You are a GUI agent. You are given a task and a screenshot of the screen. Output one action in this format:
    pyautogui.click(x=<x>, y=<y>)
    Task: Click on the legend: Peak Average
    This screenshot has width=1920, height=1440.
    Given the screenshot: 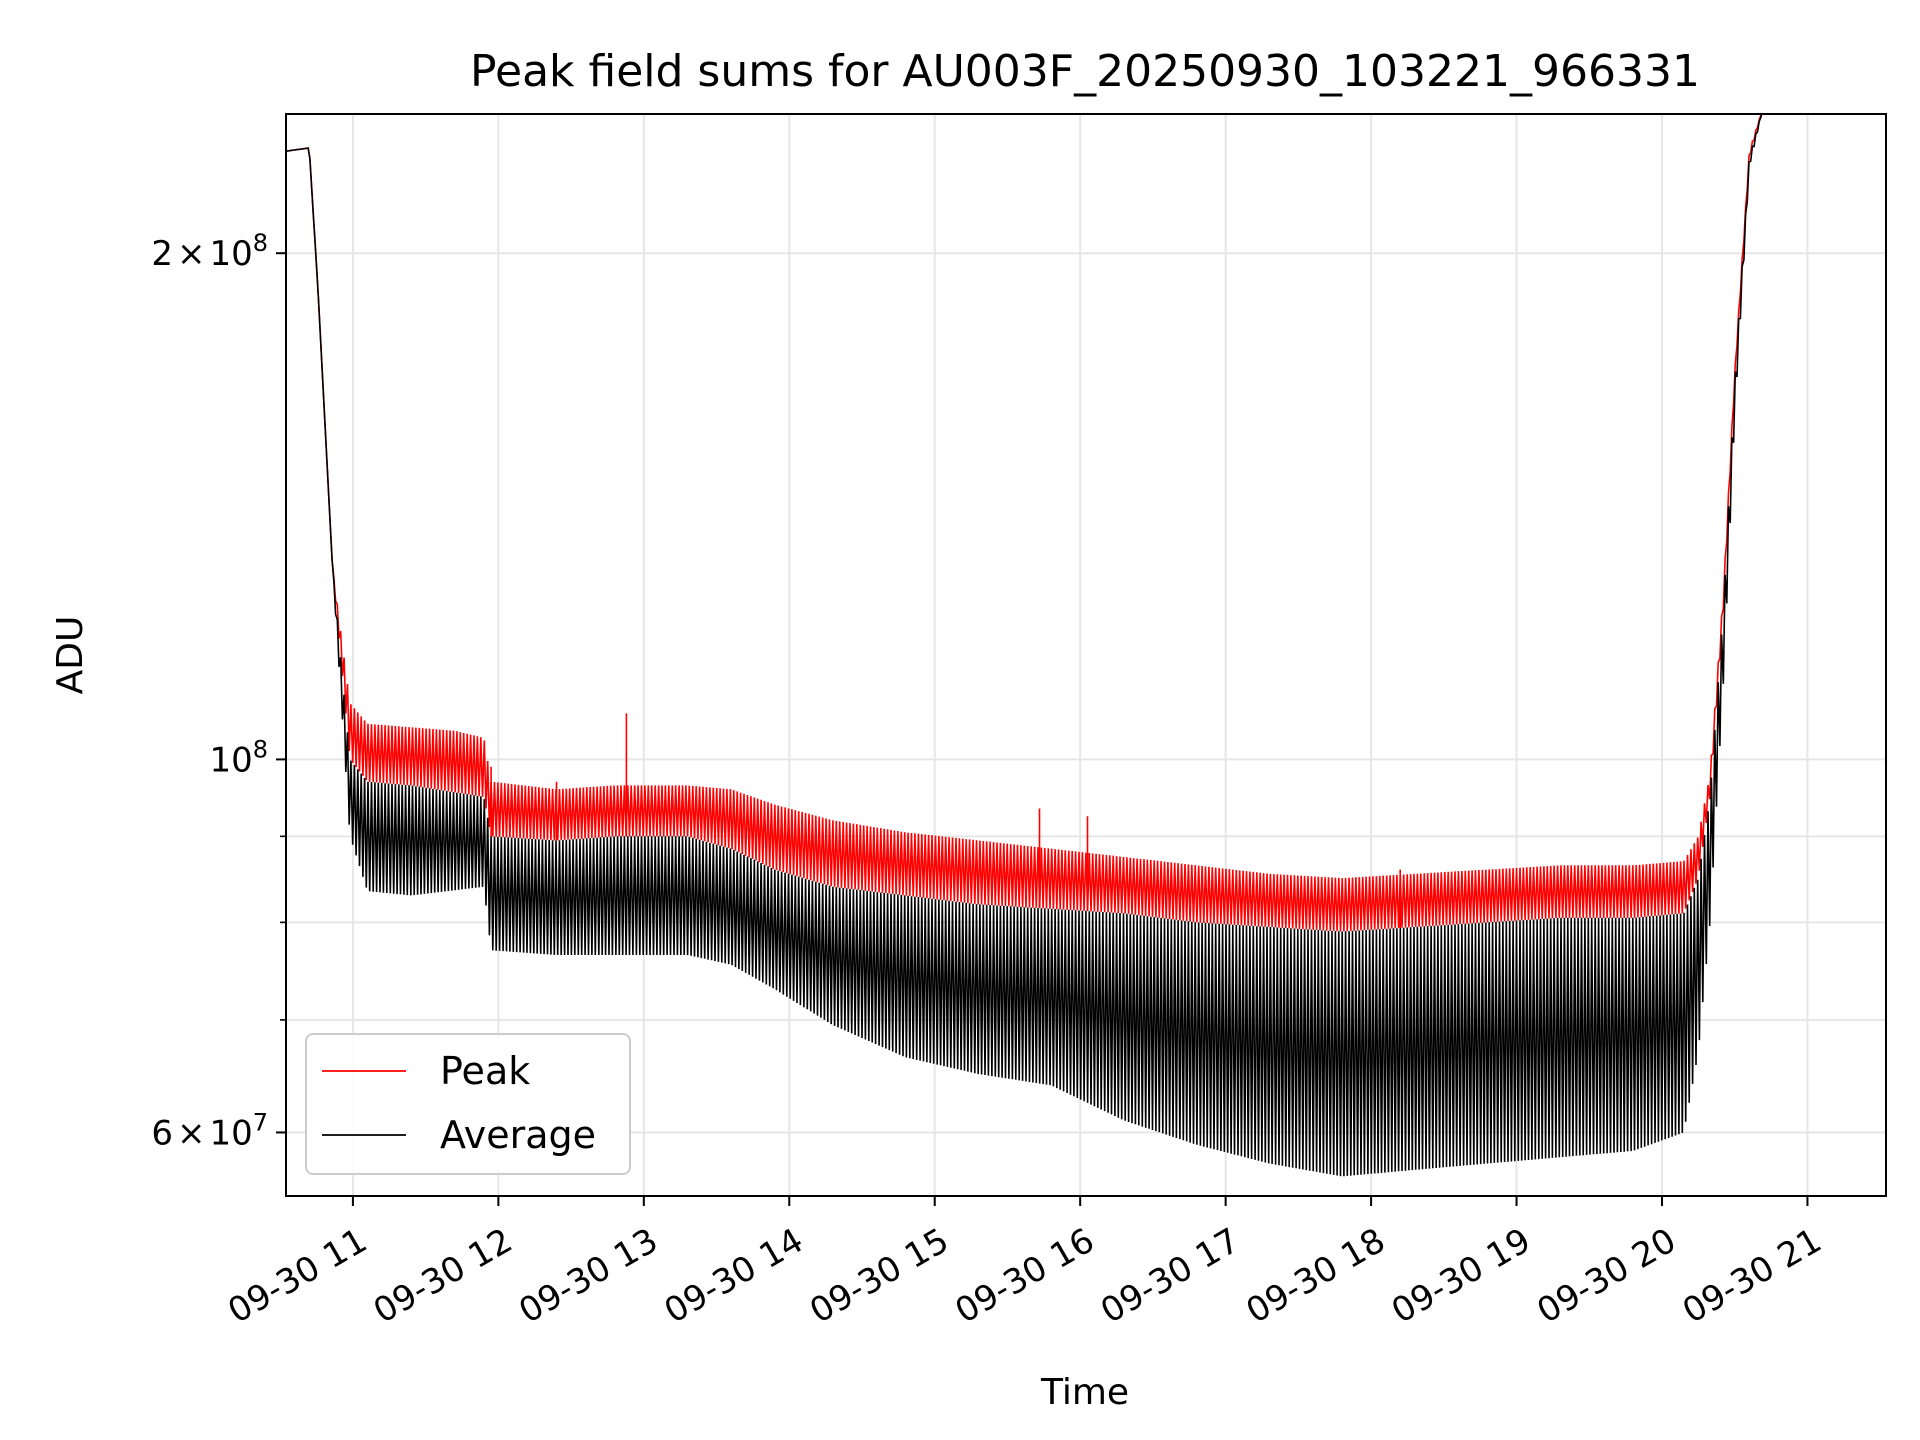 What is the action you would take?
    pyautogui.click(x=468, y=1104)
    